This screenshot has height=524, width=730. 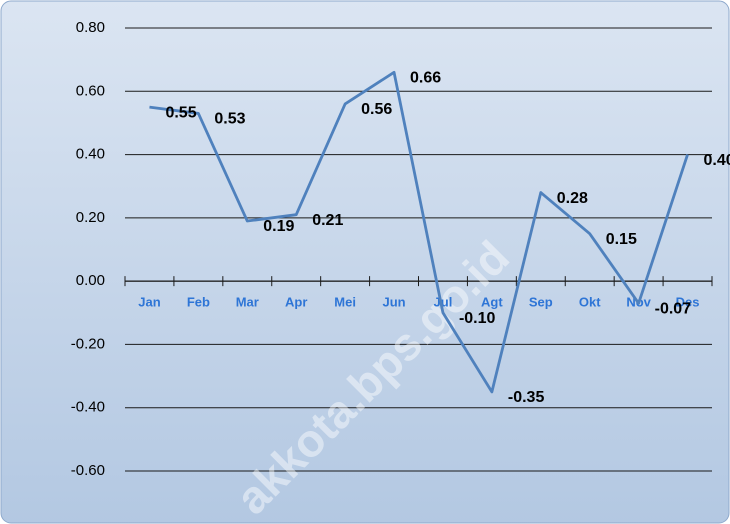 What do you see at coordinates (376, 109) in the screenshot?
I see `data-label: 0.56` at bounding box center [376, 109].